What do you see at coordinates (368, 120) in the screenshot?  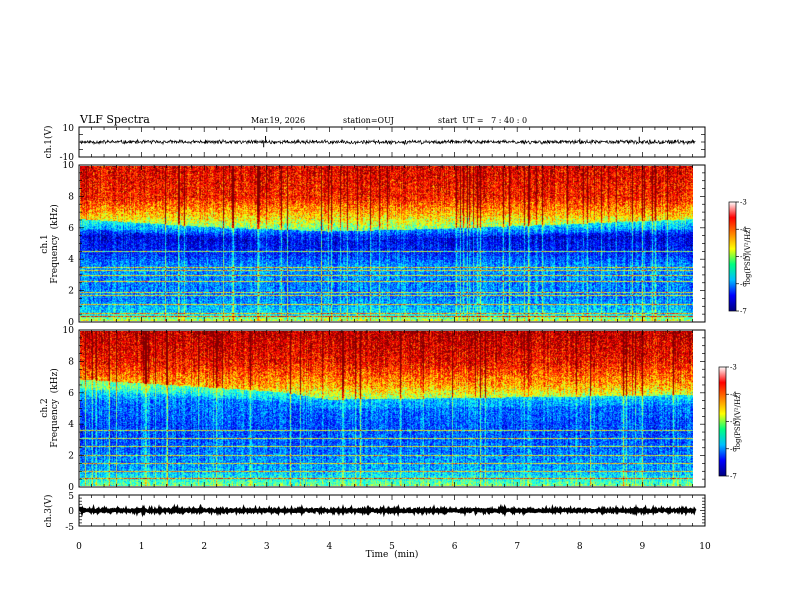 I see `station-label: station=OUJ` at bounding box center [368, 120].